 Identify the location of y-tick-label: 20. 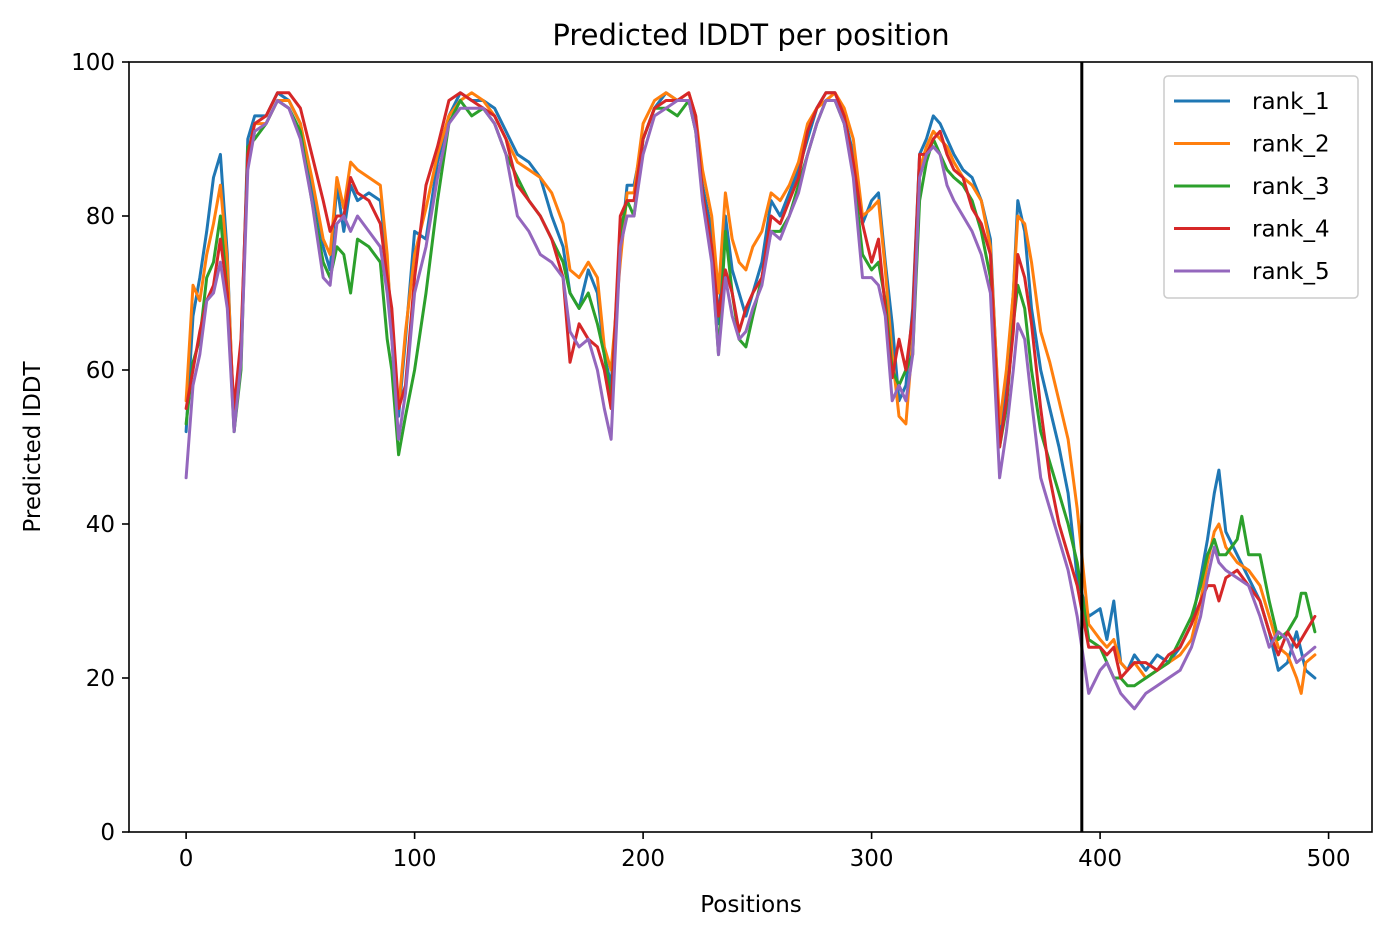
(100, 679).